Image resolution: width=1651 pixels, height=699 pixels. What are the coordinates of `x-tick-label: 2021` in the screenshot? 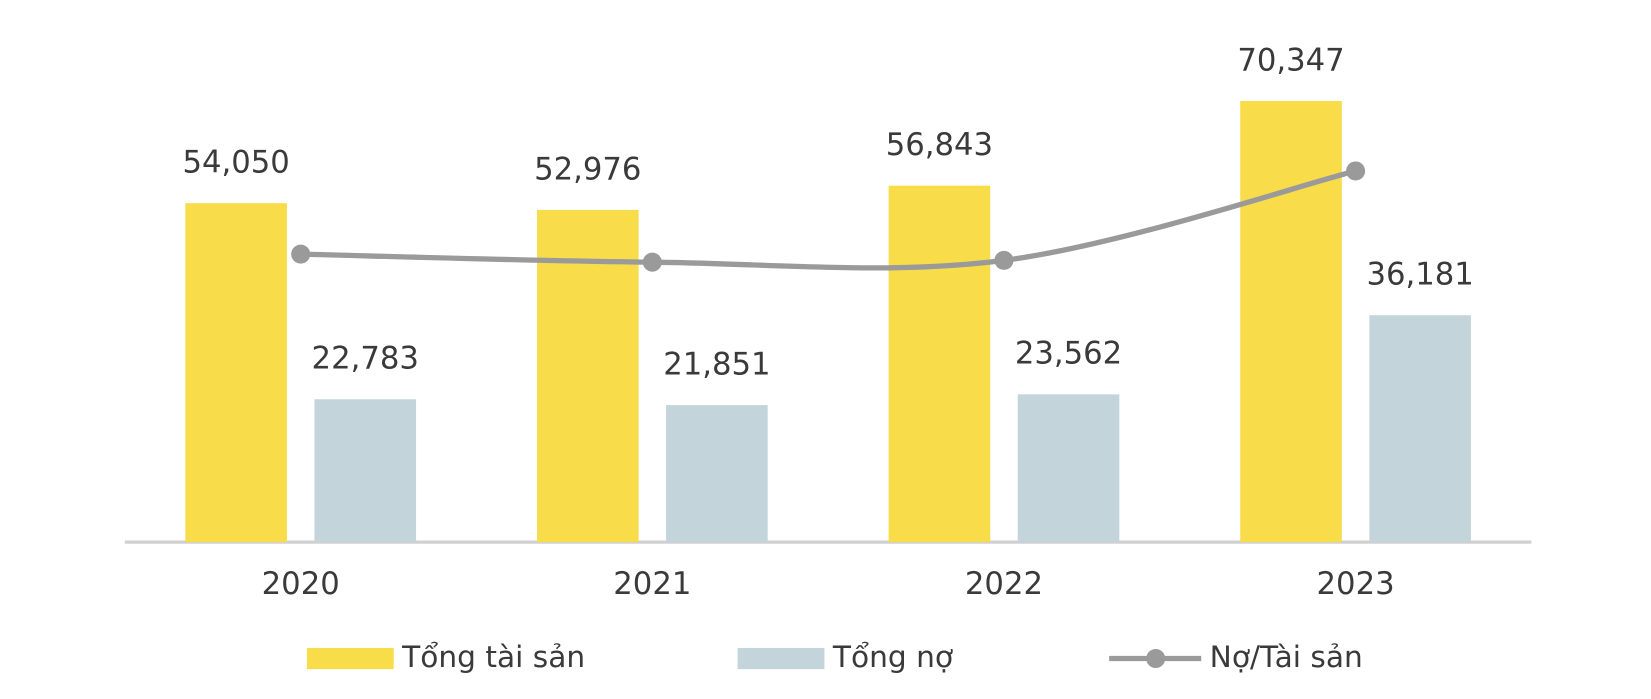 It's located at (652, 584).